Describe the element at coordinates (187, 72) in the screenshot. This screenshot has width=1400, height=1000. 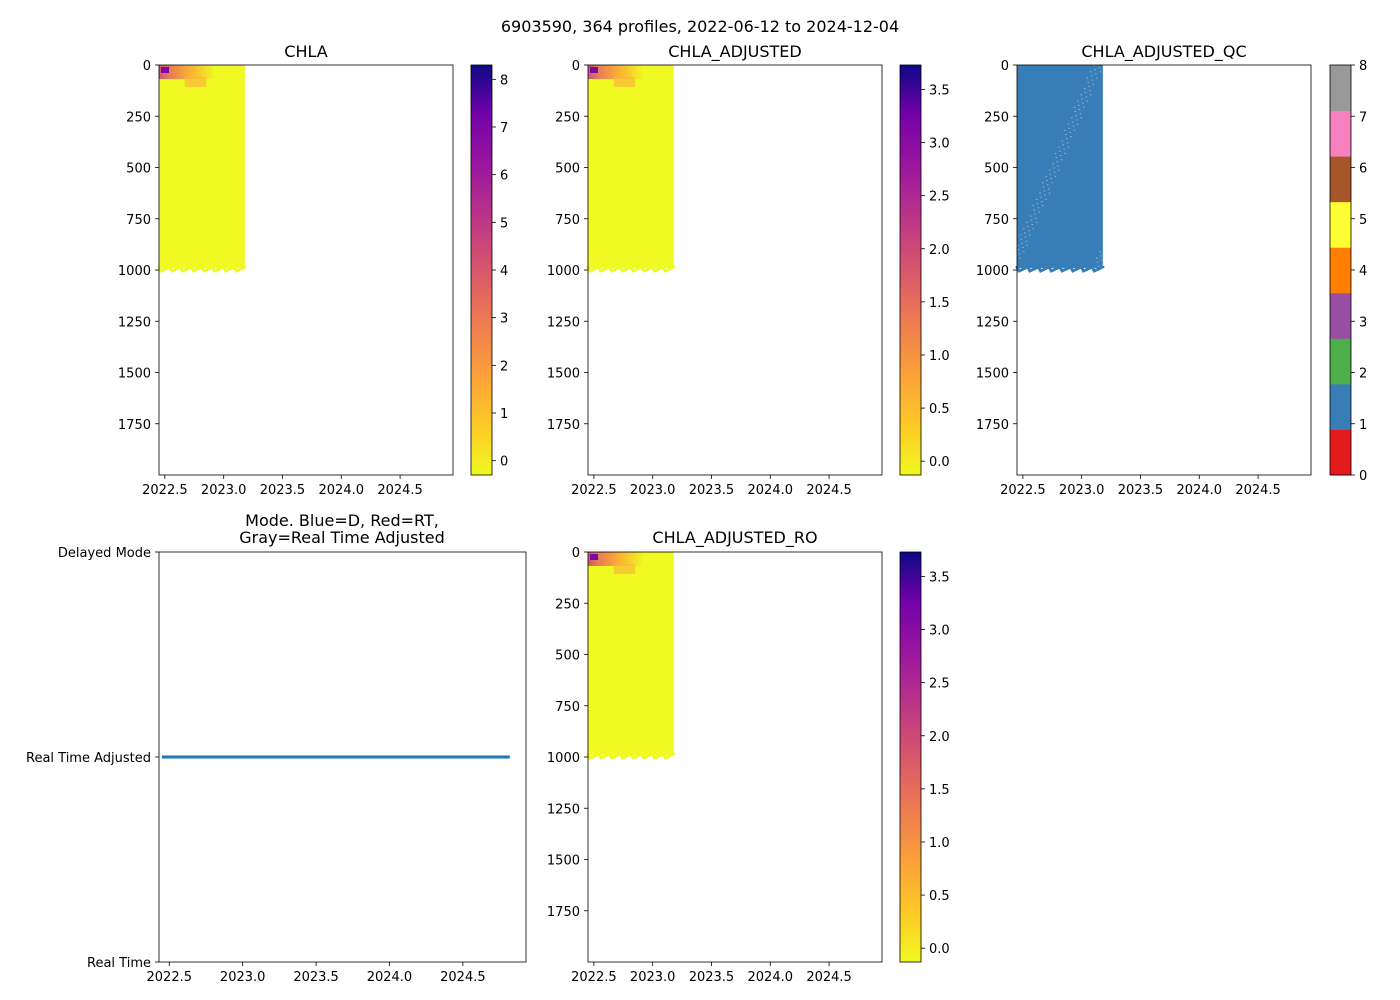
I see `surface-band` at that location.